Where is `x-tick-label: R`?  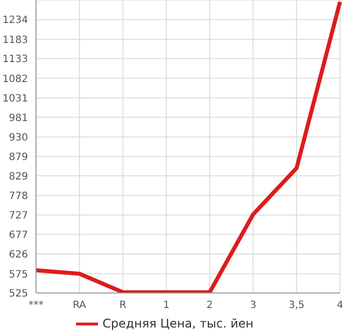
x-tick-label: R is located at coordinates (122, 306).